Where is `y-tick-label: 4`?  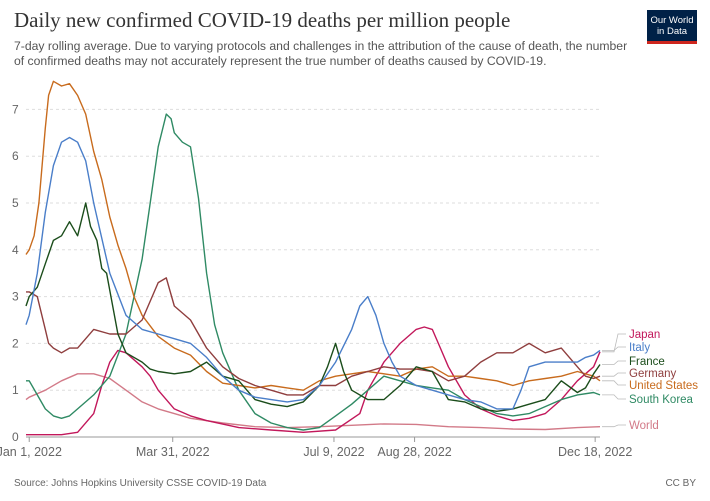 y-tick-label: 4 is located at coordinates (15, 250).